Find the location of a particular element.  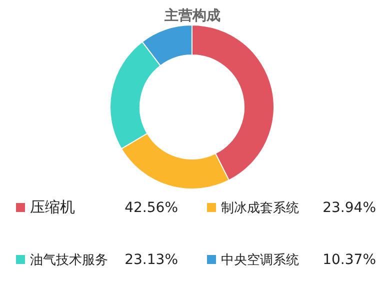

legend-label: 制冰成套系统 is located at coordinates (260, 208).